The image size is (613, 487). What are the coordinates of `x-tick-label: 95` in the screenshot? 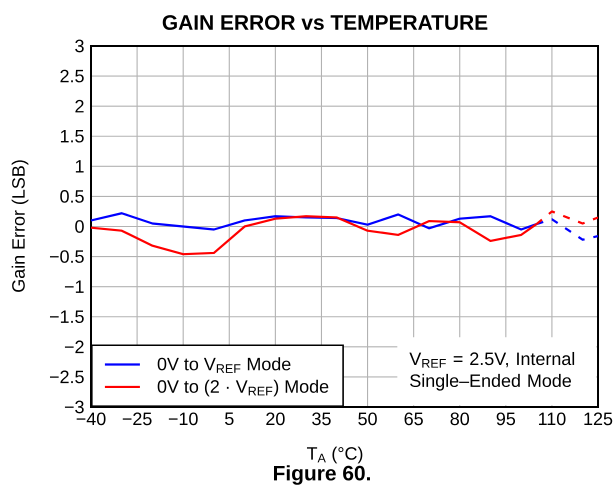 It's located at (506, 419).